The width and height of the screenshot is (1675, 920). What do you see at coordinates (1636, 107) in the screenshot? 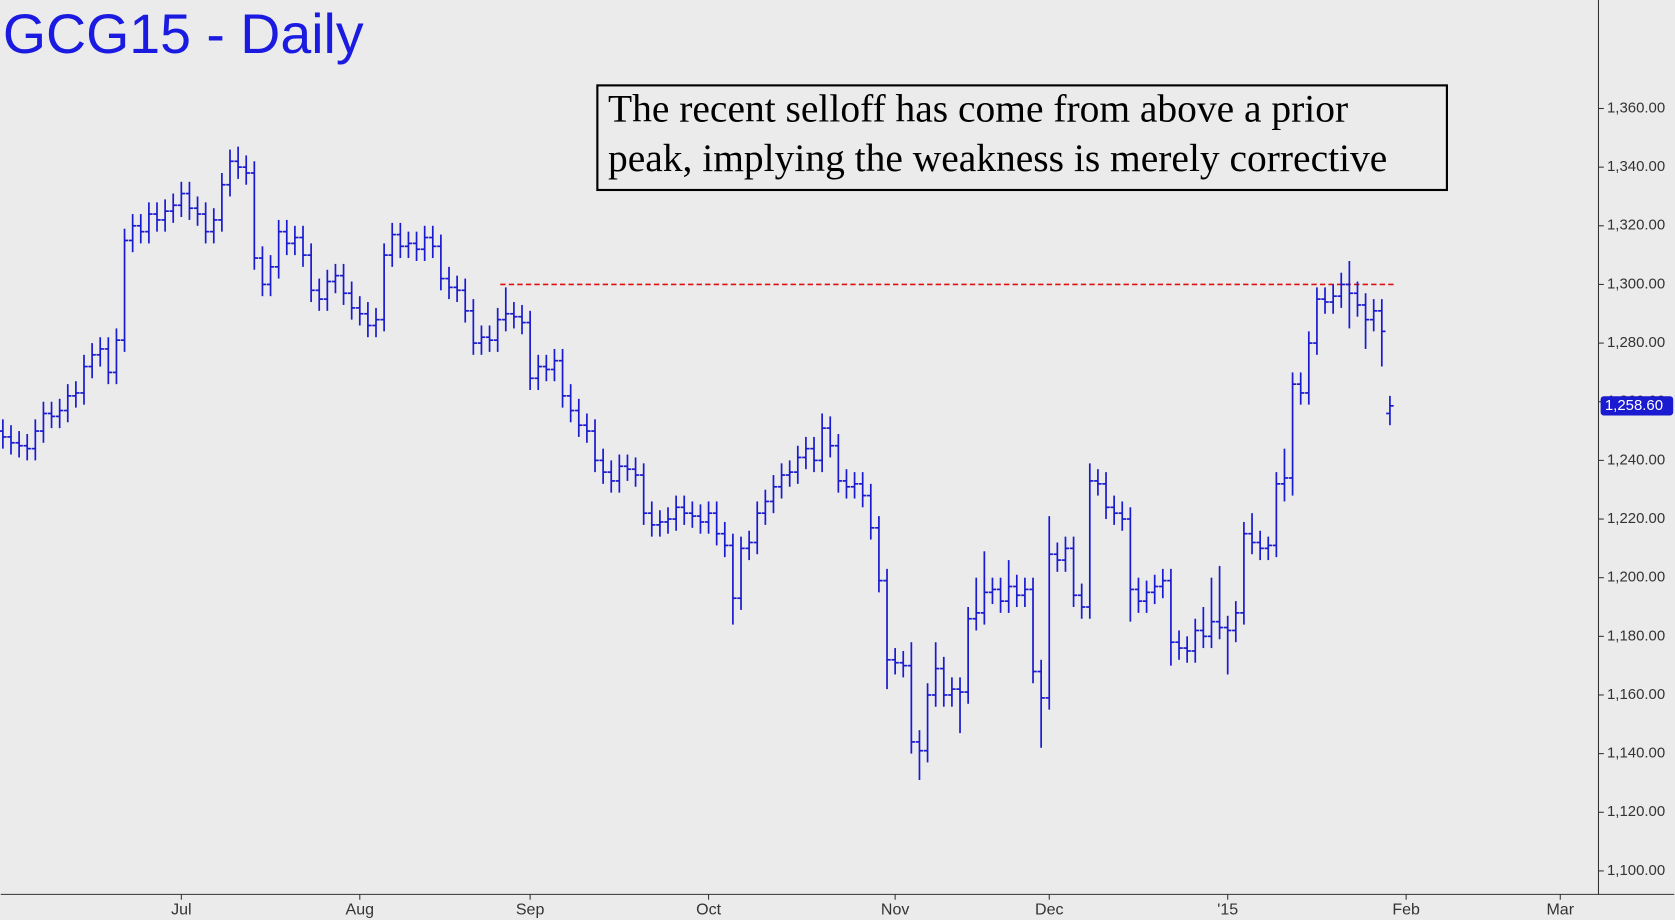
I see `y-tick-label: 1,360.00` at bounding box center [1636, 107].